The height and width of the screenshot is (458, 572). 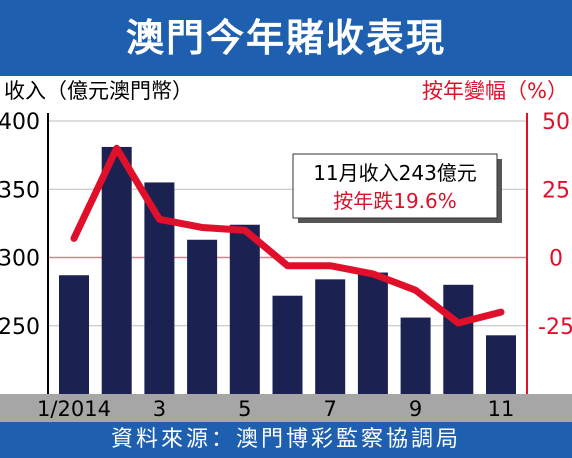 What do you see at coordinates (395, 201) in the screenshot?
I see `annotation-line-2: 按年跌19.6%` at bounding box center [395, 201].